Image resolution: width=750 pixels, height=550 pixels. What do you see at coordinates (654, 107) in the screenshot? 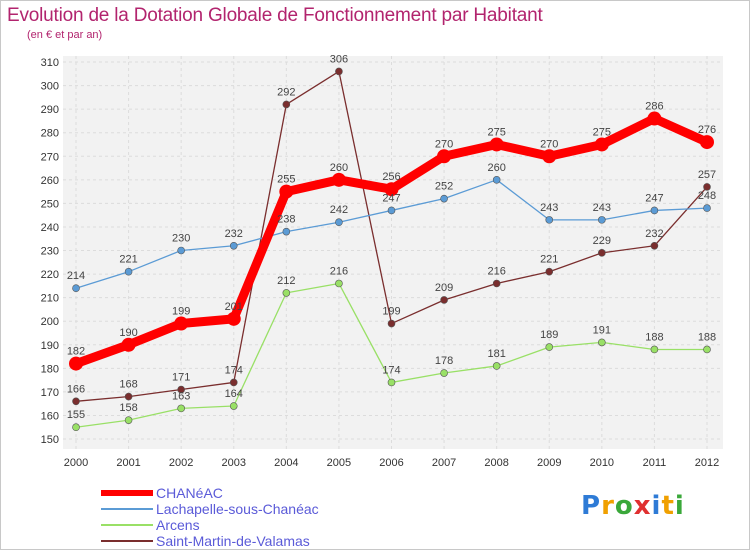
I see `data-label: 286` at bounding box center [654, 107].